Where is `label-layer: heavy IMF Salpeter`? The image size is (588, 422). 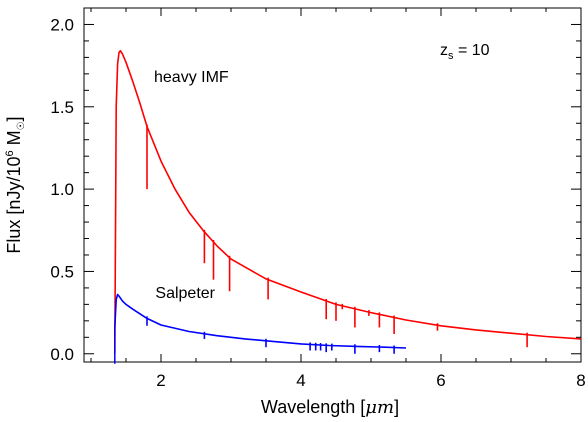
label-layer: heavy IMF Salpeter is located at coordinates (191, 185).